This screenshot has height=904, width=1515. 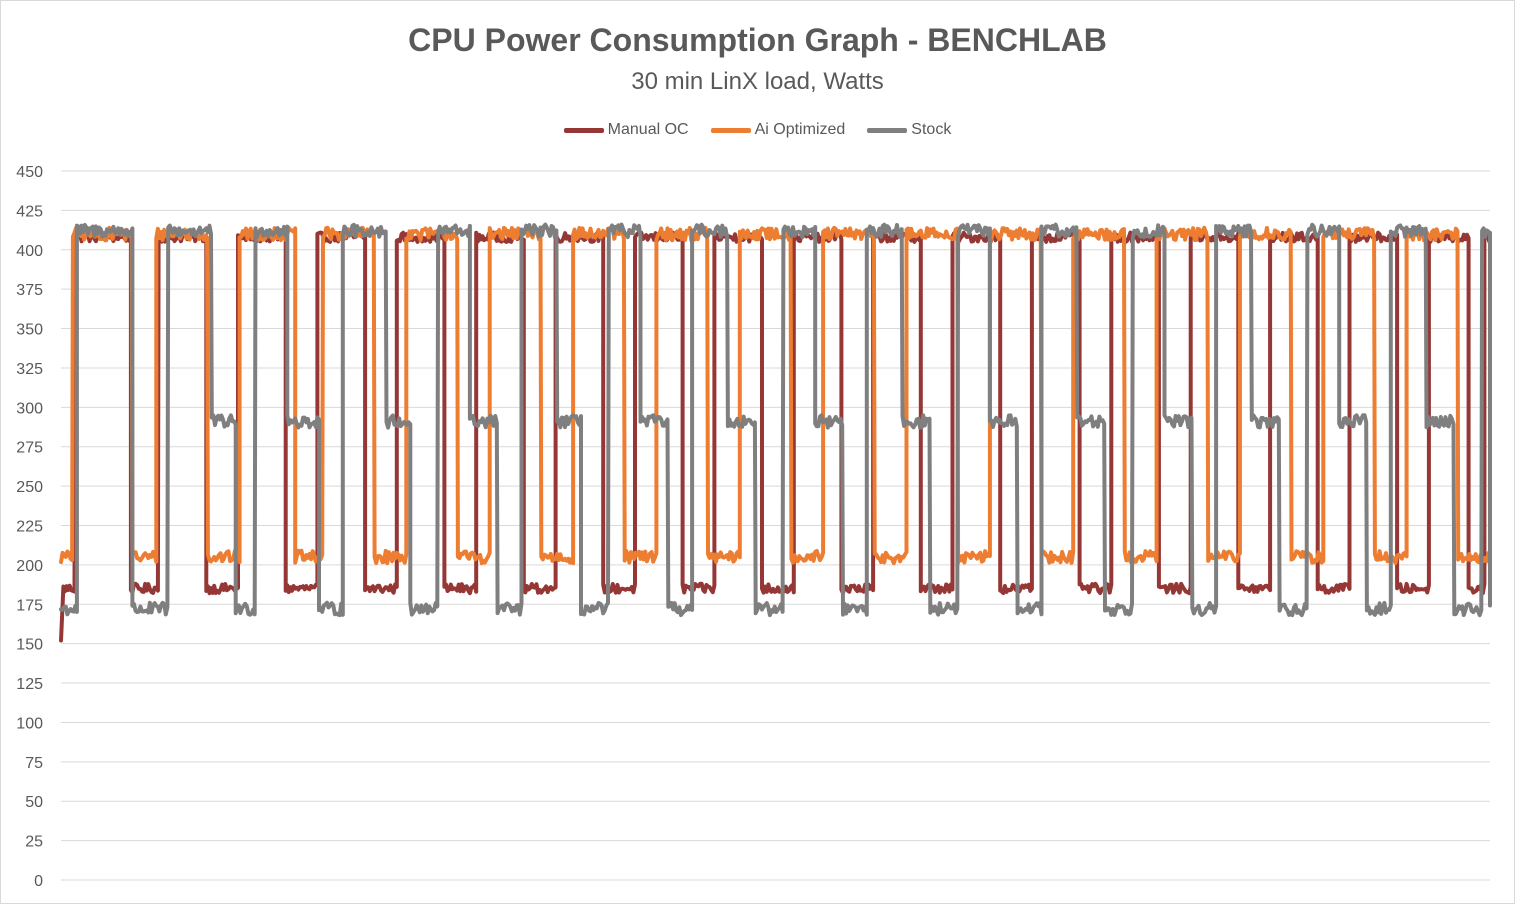 What do you see at coordinates (800, 129) in the screenshot?
I see `legend-label-ai-optimized: Ai Optimized` at bounding box center [800, 129].